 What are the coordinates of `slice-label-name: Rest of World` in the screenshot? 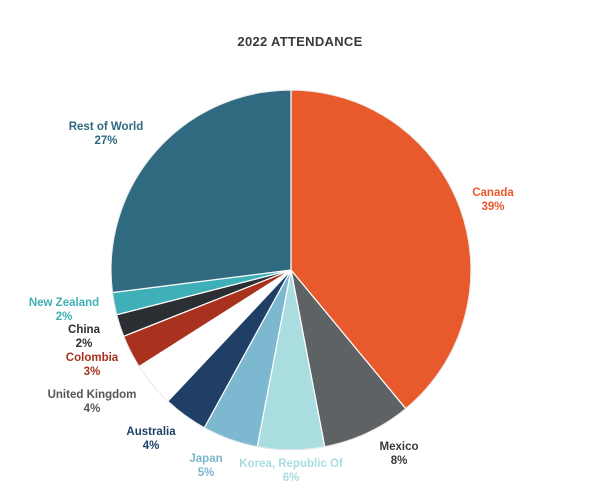 It's located at (106, 127).